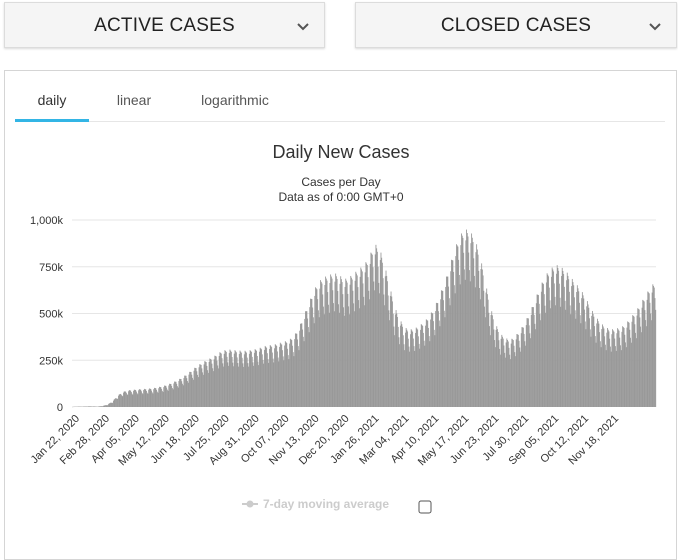 The height and width of the screenshot is (560, 678). I want to click on chart-title: Daily New Cases, so click(340, 152).